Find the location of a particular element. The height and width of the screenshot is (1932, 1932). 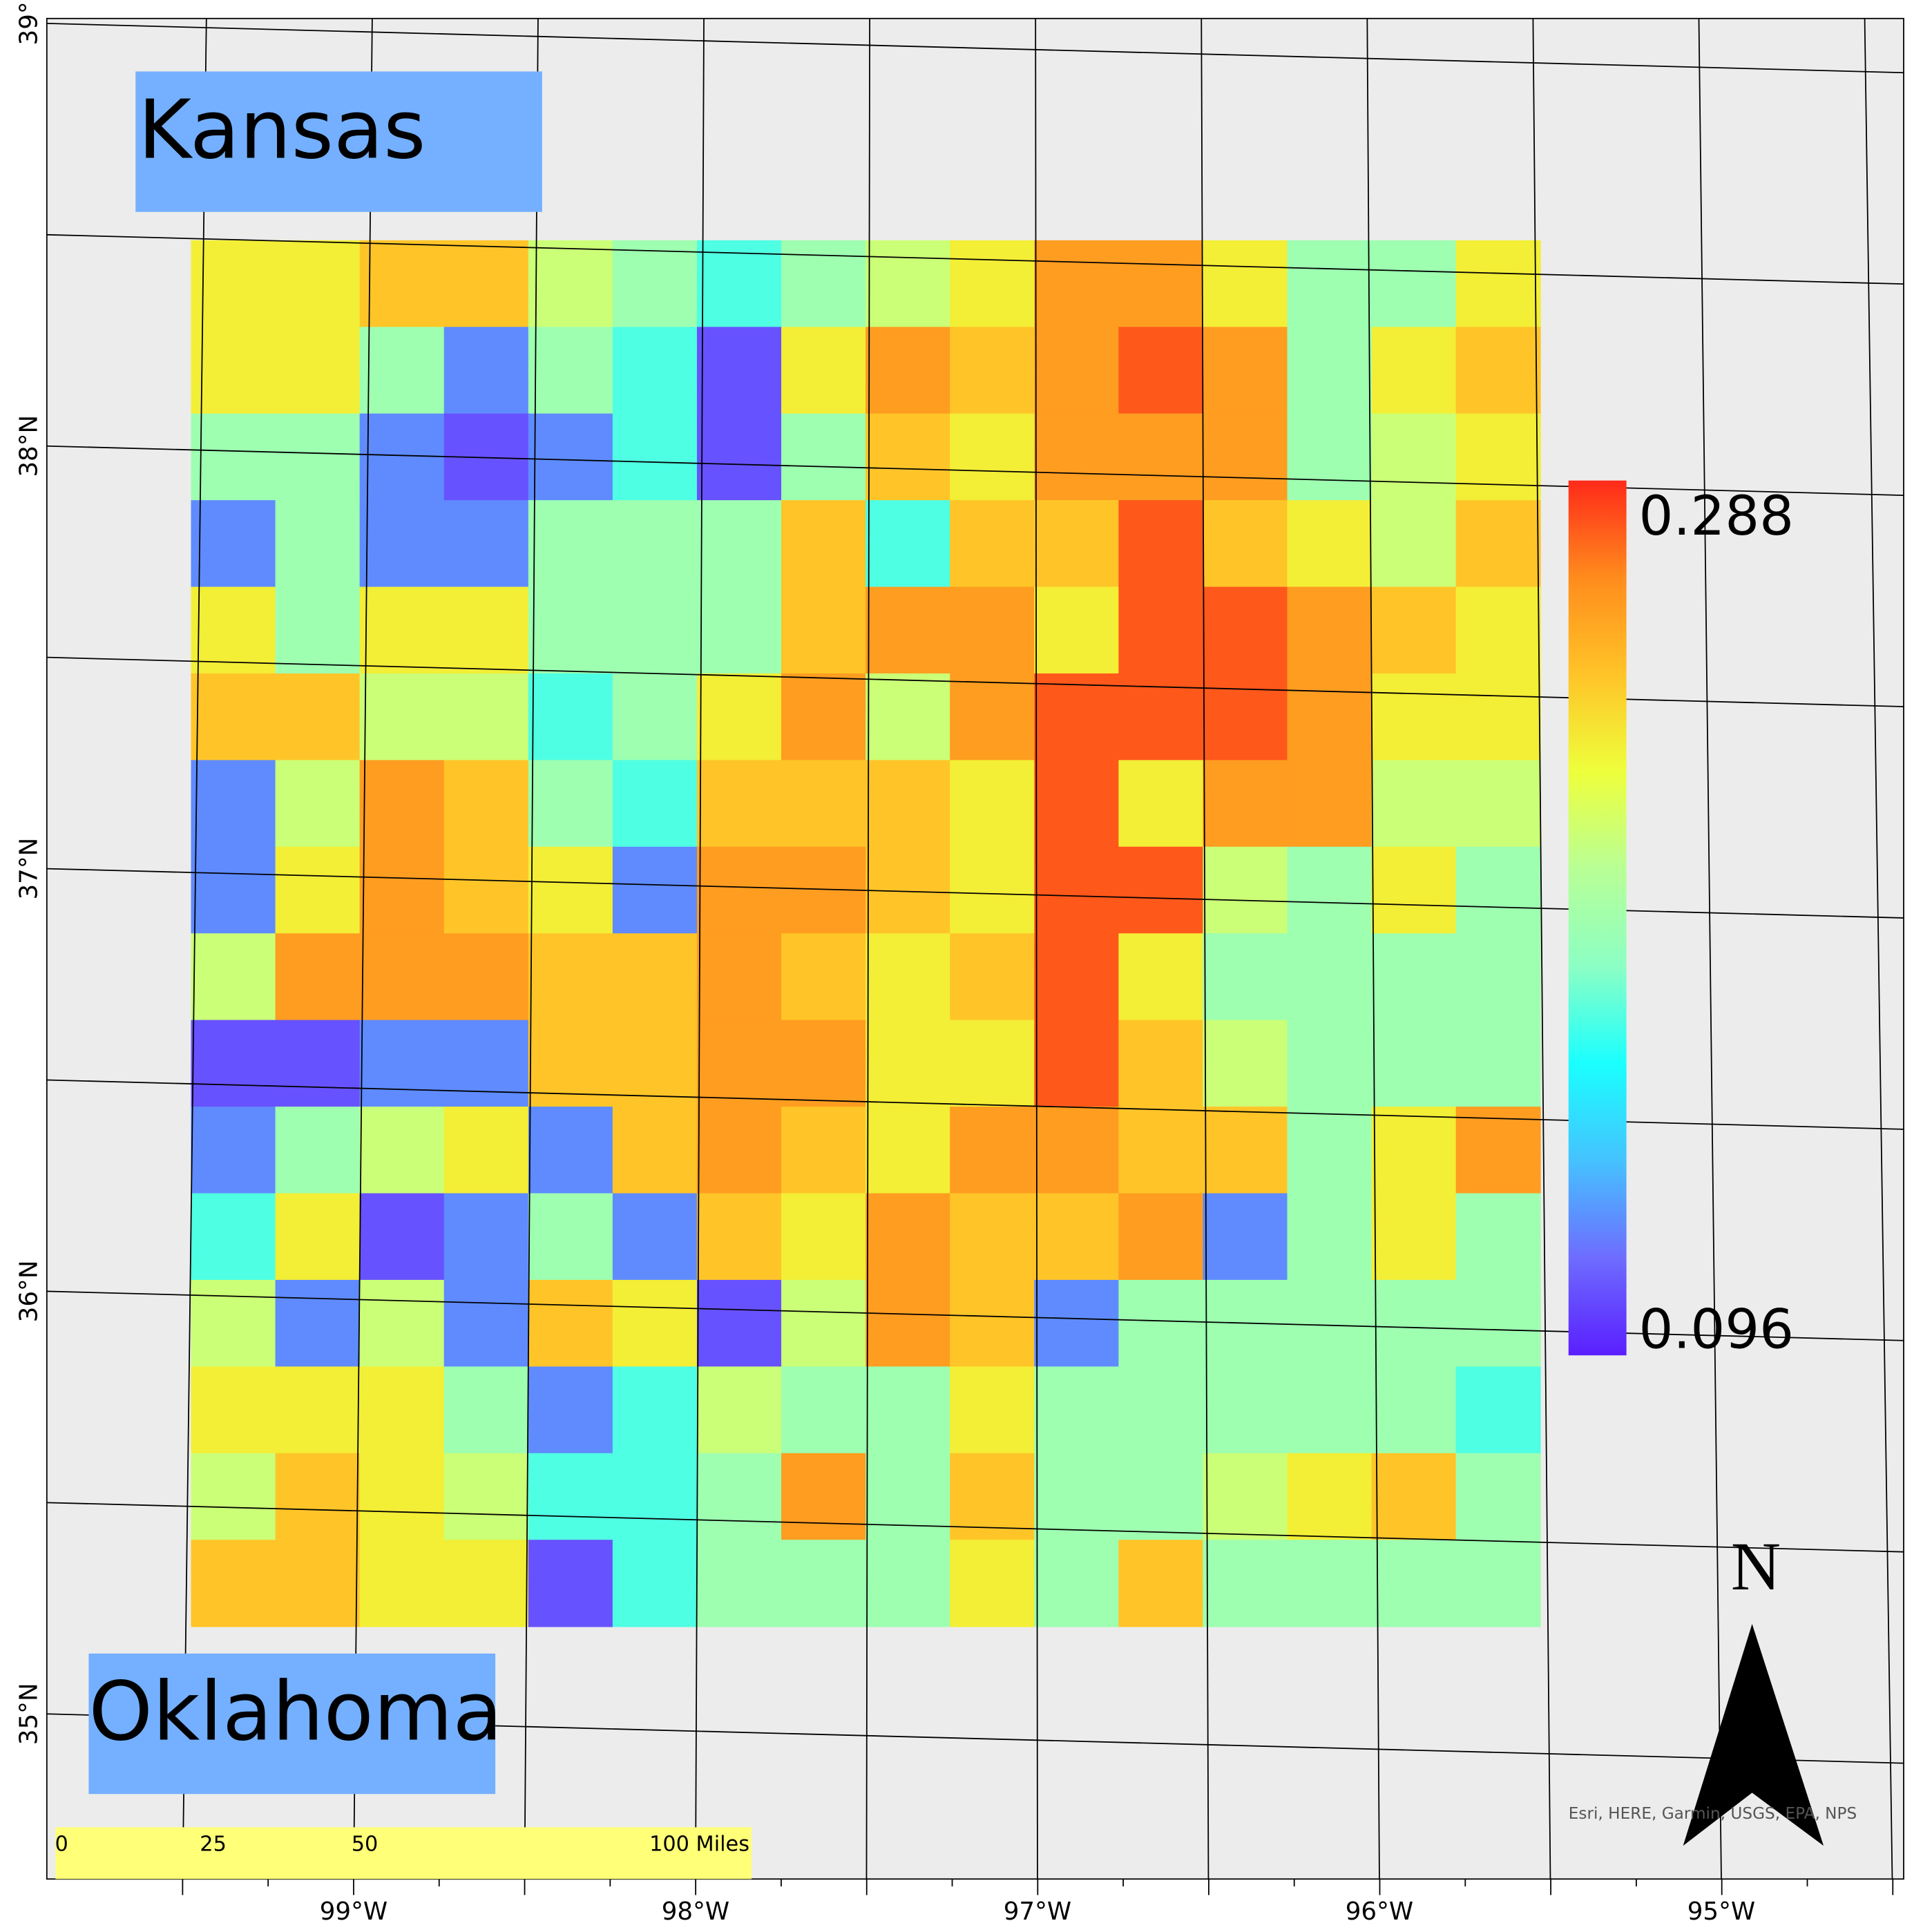

lat-label: 38°N is located at coordinates (30, 446).